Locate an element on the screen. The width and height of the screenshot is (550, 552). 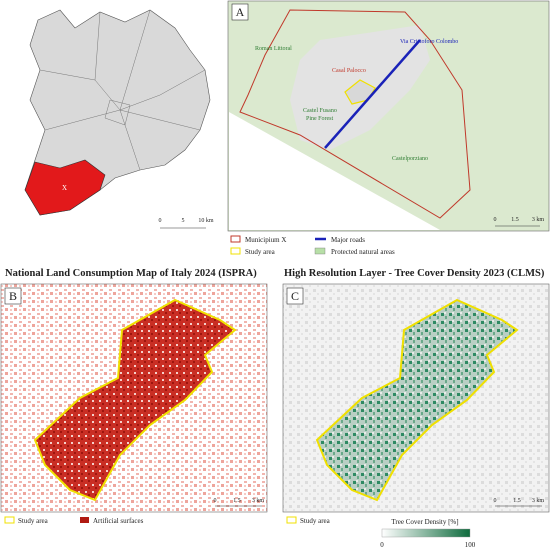
place-label: Castel Fusano is located at coordinates (320, 111).